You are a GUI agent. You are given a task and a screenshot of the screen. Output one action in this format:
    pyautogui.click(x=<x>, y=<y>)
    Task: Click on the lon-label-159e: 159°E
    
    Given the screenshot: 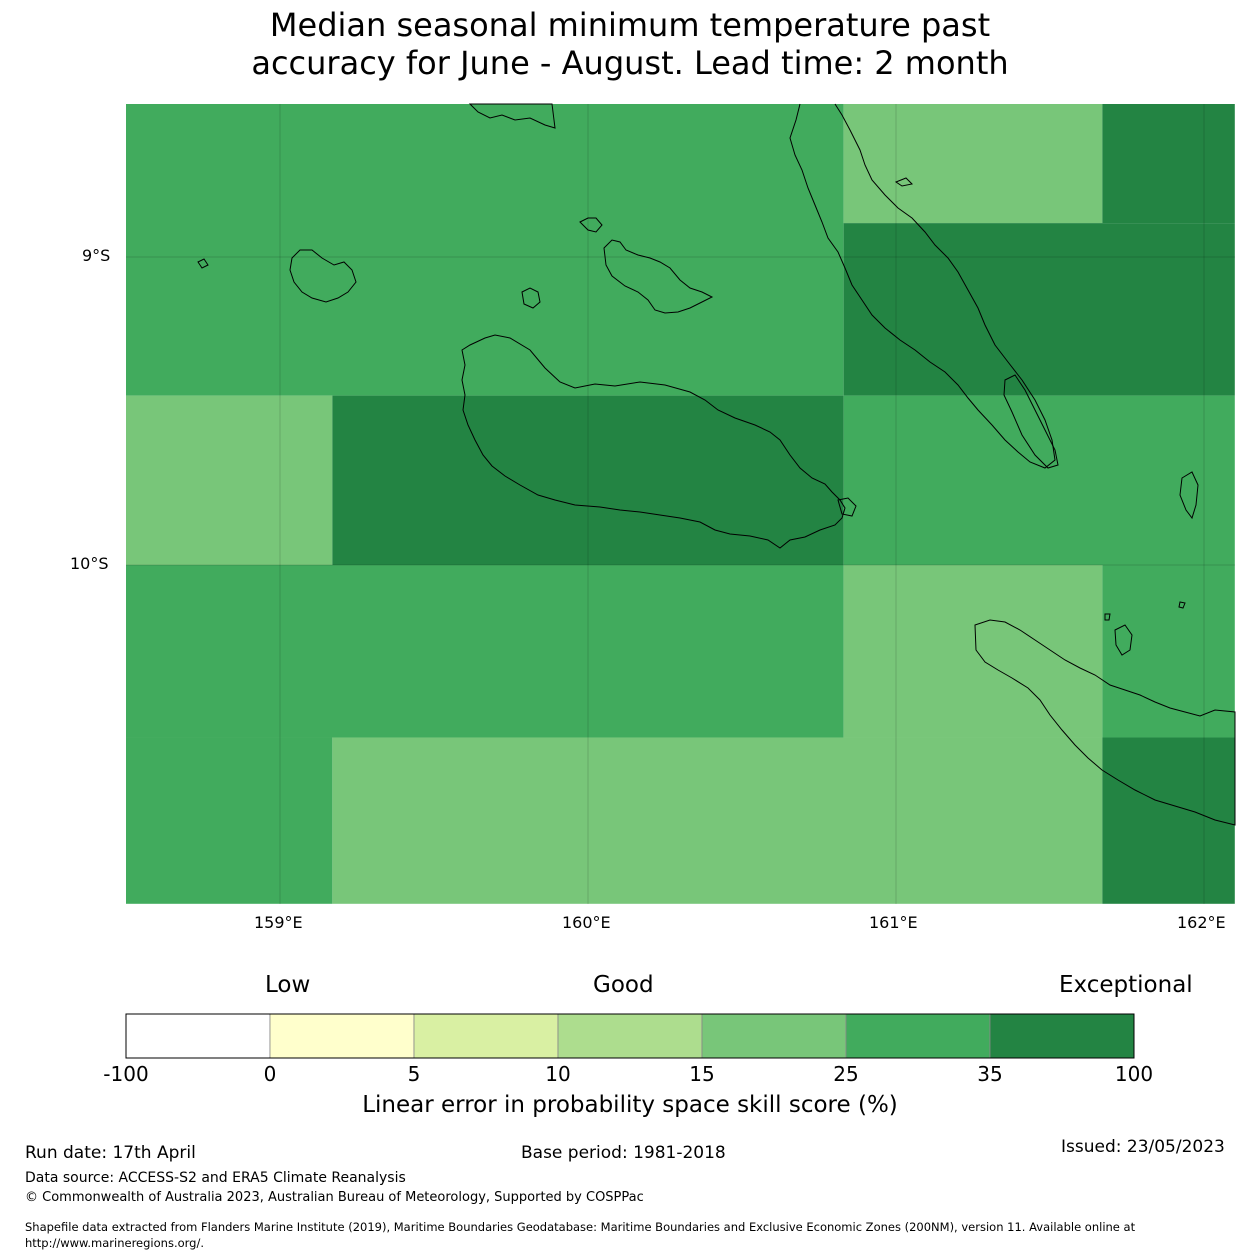 What is the action you would take?
    pyautogui.click(x=278, y=922)
    